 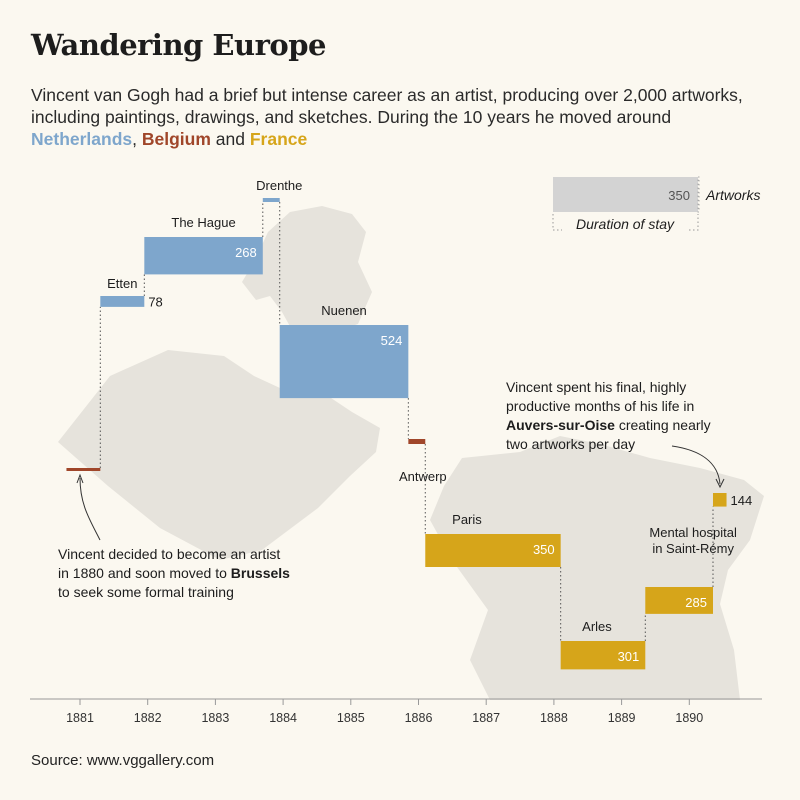 What do you see at coordinates (392, 340) in the screenshot?
I see `value-label-nuenen: 524` at bounding box center [392, 340].